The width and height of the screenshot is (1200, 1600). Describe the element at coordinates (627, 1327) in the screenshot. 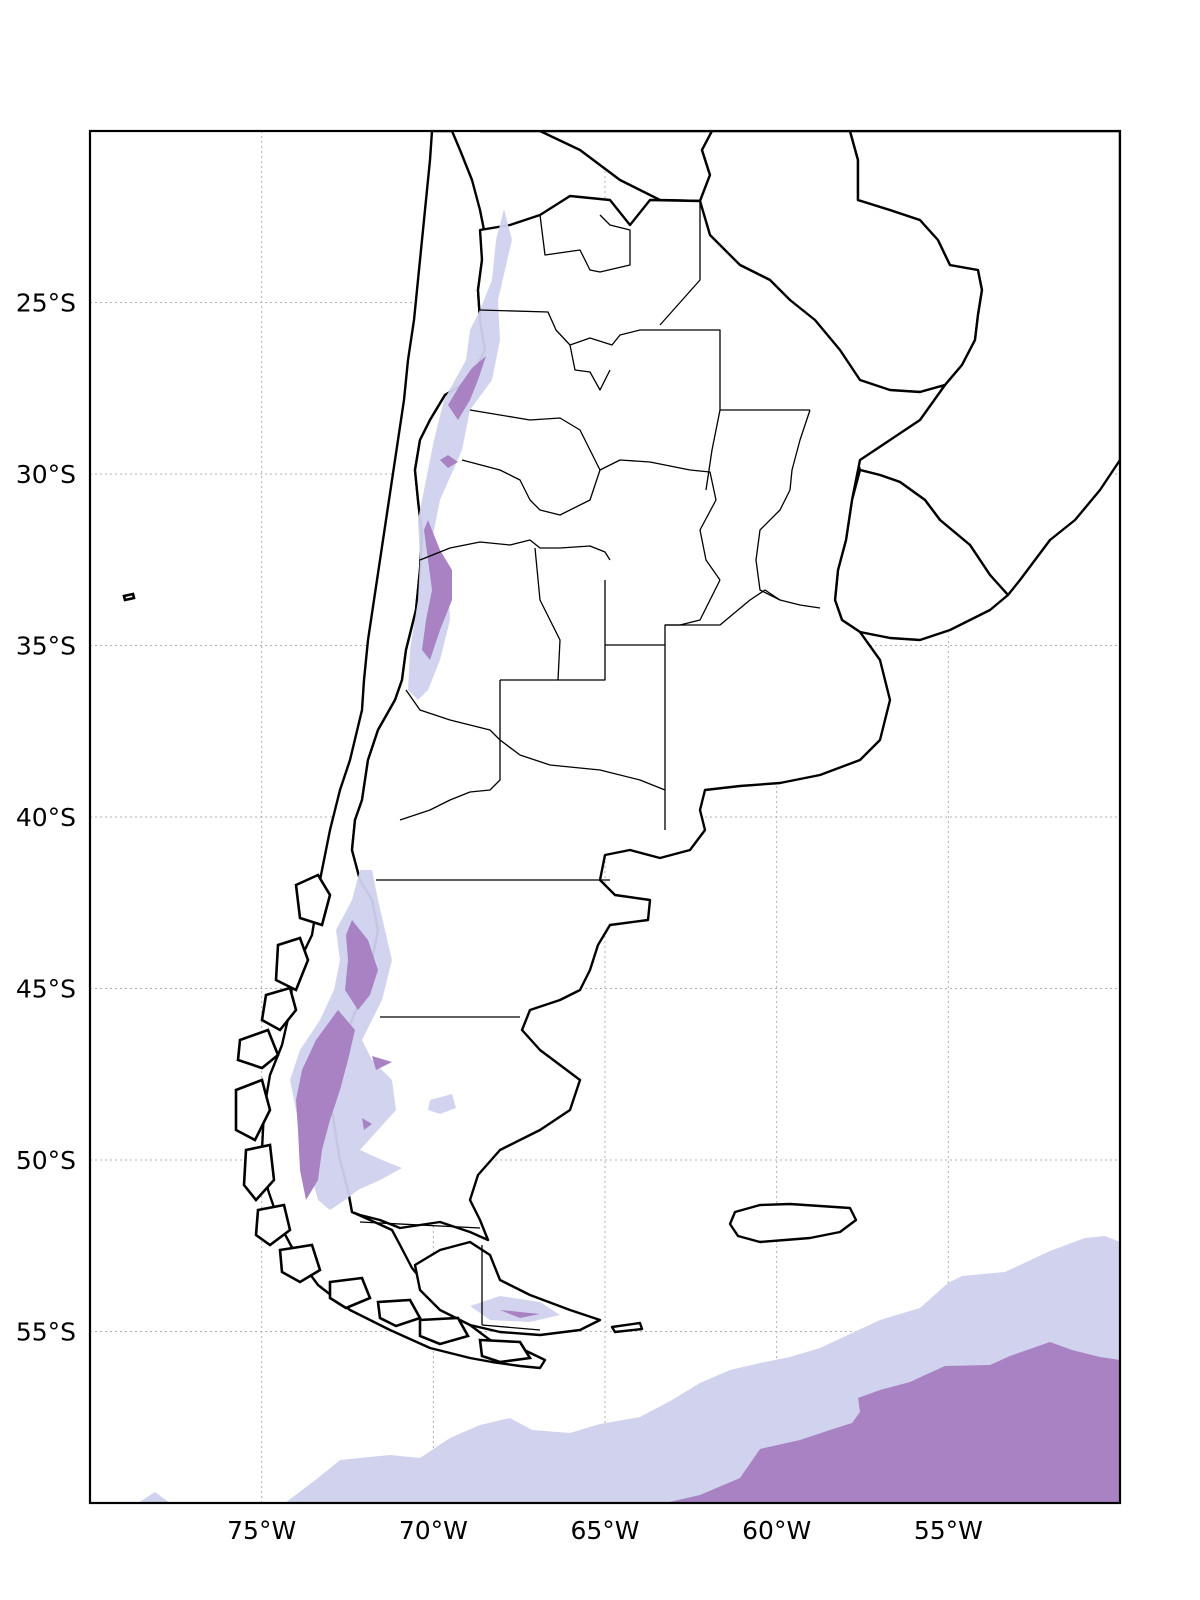

I see `staten-island` at that location.